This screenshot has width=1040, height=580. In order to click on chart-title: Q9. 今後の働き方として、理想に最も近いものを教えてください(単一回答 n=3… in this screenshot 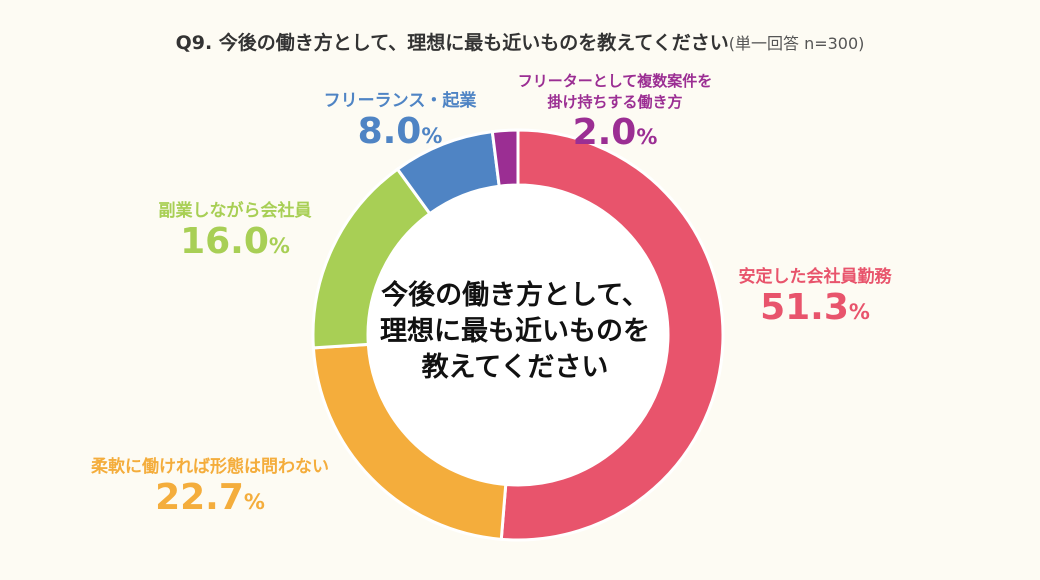, I will do `click(520, 41)`.